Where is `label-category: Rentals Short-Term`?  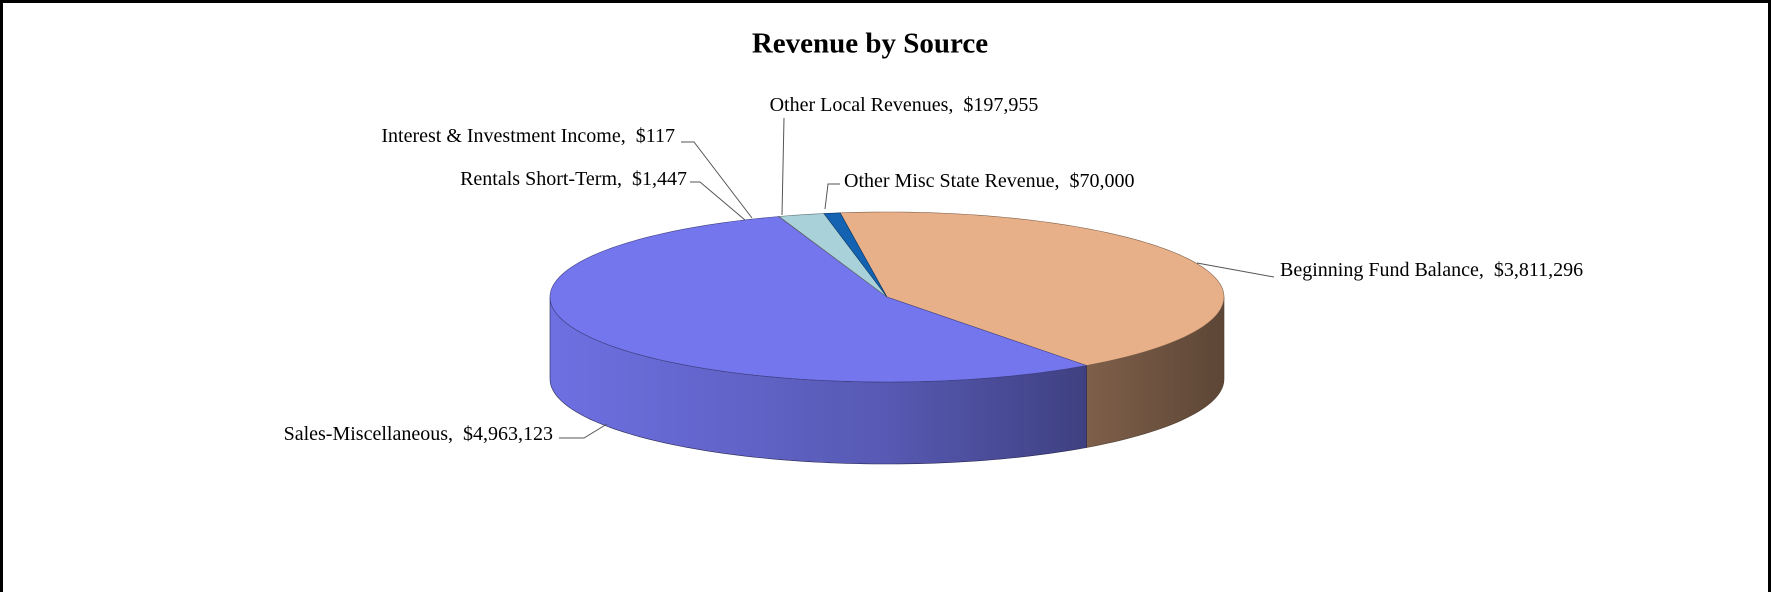 label-category: Rentals Short-Term is located at coordinates (538, 179).